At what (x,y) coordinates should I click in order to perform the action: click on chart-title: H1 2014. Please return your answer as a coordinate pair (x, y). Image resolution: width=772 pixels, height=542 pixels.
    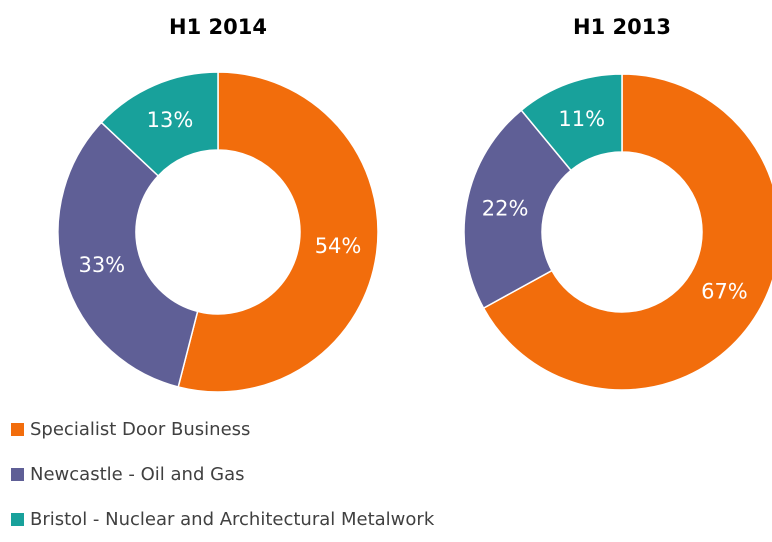
    Looking at the image, I should click on (218, 27).